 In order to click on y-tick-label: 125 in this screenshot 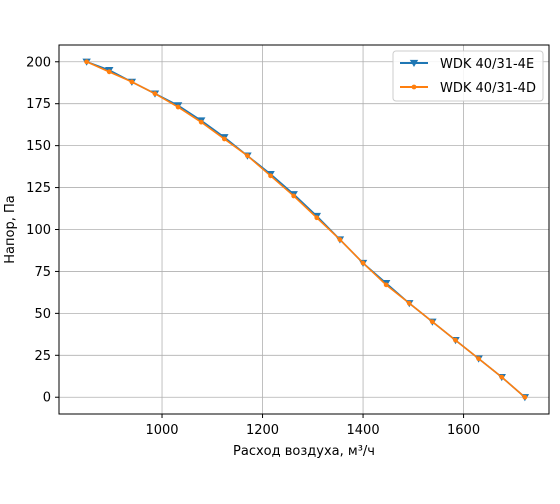, I will do `click(38, 188)`.